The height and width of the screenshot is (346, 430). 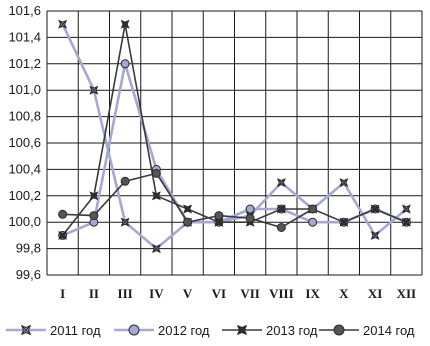 I want to click on x-tick-label: VII, so click(x=250, y=293).